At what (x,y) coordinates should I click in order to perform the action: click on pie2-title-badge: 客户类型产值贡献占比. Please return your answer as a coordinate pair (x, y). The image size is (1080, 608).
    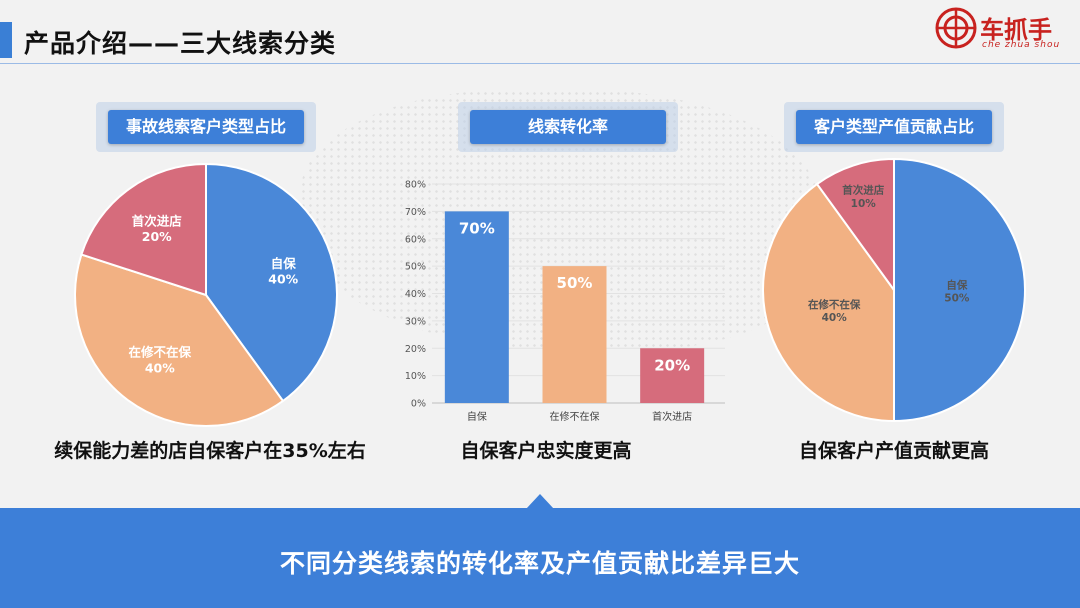
    Looking at the image, I should click on (894, 127).